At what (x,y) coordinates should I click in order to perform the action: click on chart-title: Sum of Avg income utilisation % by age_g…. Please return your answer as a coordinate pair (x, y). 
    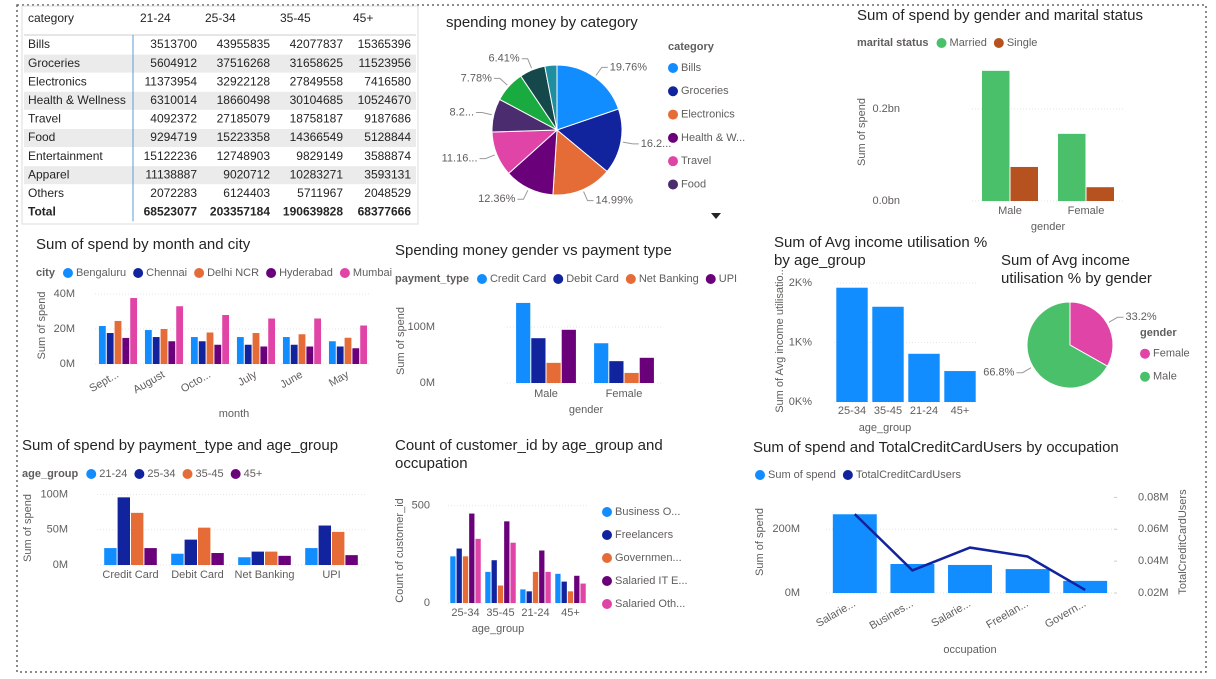
    Looking at the image, I should click on (881, 251).